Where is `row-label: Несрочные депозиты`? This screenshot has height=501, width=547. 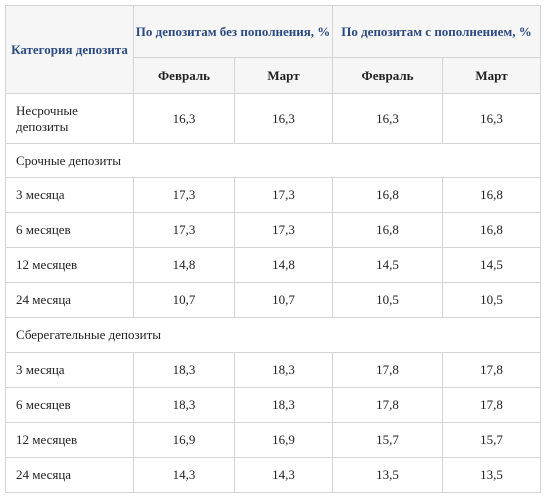
row-label: Несрочные депозиты is located at coordinates (69, 118).